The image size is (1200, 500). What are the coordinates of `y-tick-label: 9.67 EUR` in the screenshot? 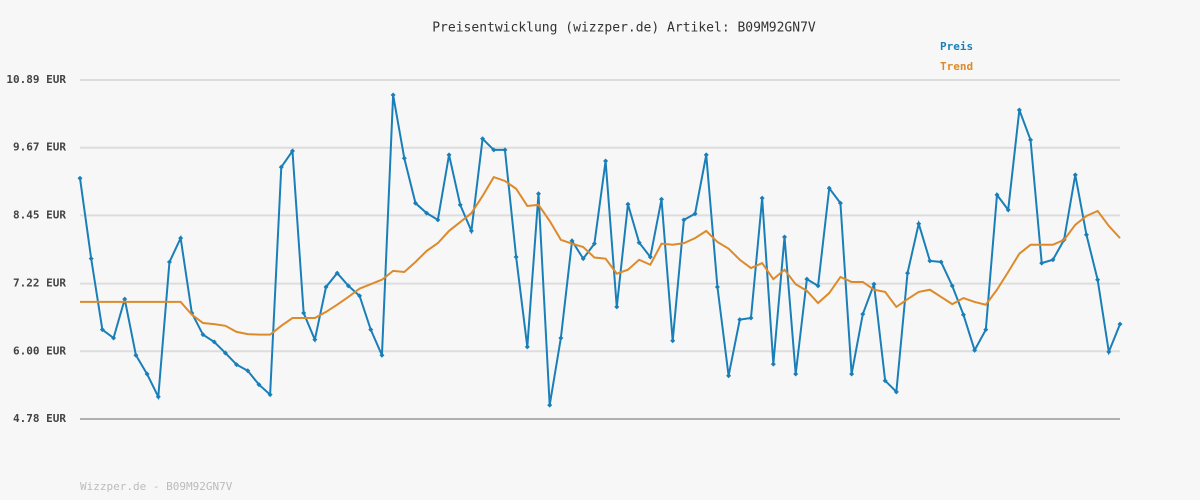 It's located at (39, 147).